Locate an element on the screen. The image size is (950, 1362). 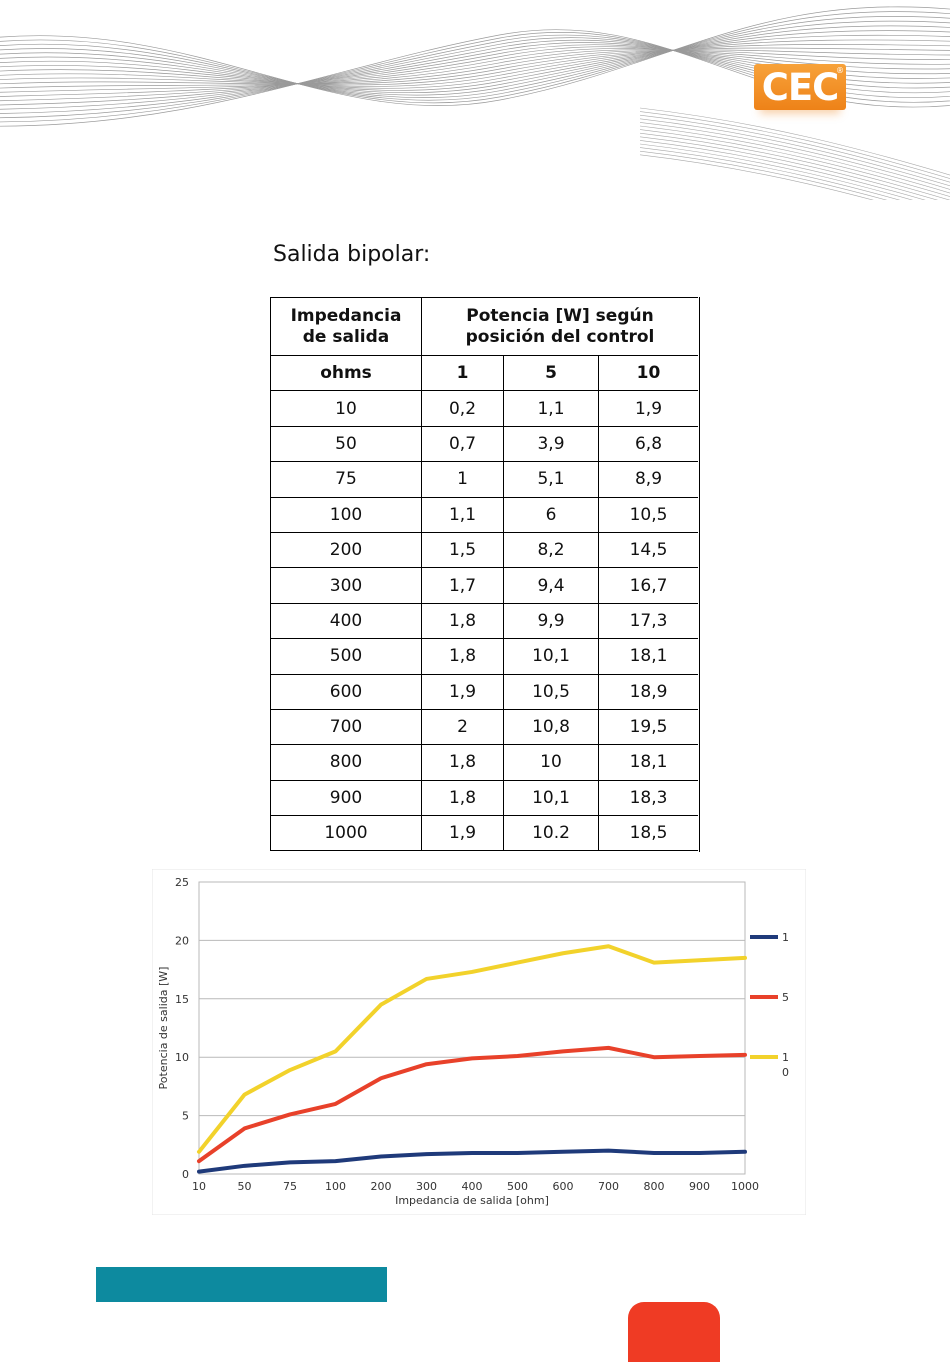
header-power-text: Potencia [W] según posición del control is located at coordinates (560, 326).